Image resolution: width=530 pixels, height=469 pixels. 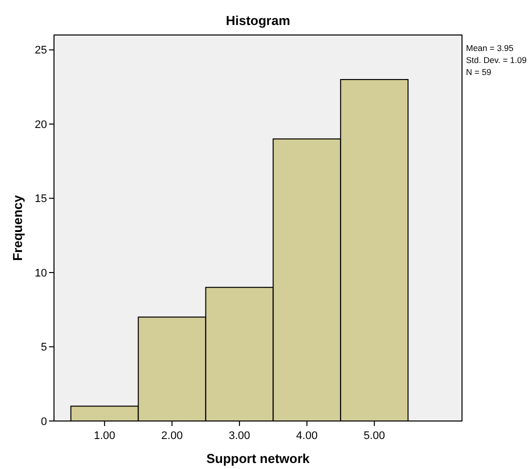 What do you see at coordinates (239, 436) in the screenshot?
I see `x-tick-label: 3.00` at bounding box center [239, 436].